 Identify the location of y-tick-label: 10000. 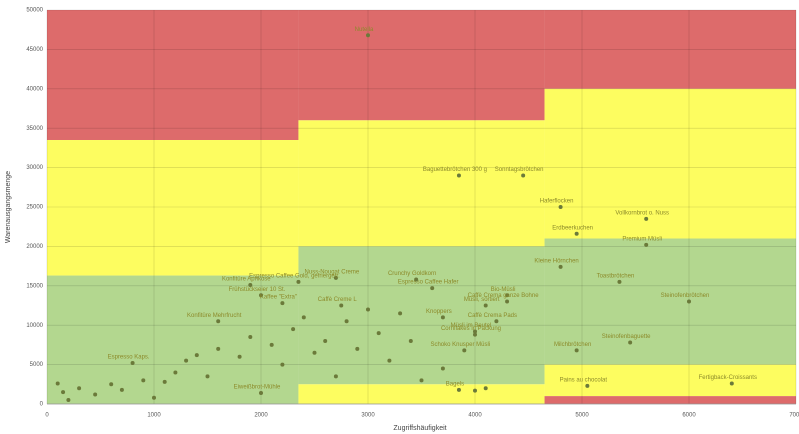
(34, 326).